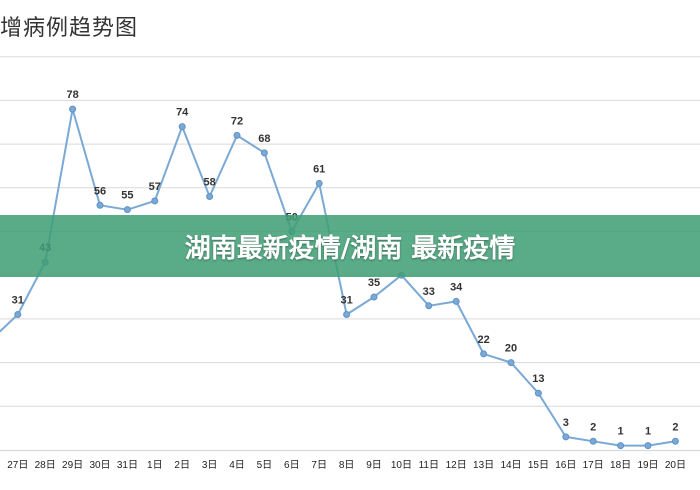  Describe the element at coordinates (209, 183) in the screenshot. I see `data-label: 58` at that location.